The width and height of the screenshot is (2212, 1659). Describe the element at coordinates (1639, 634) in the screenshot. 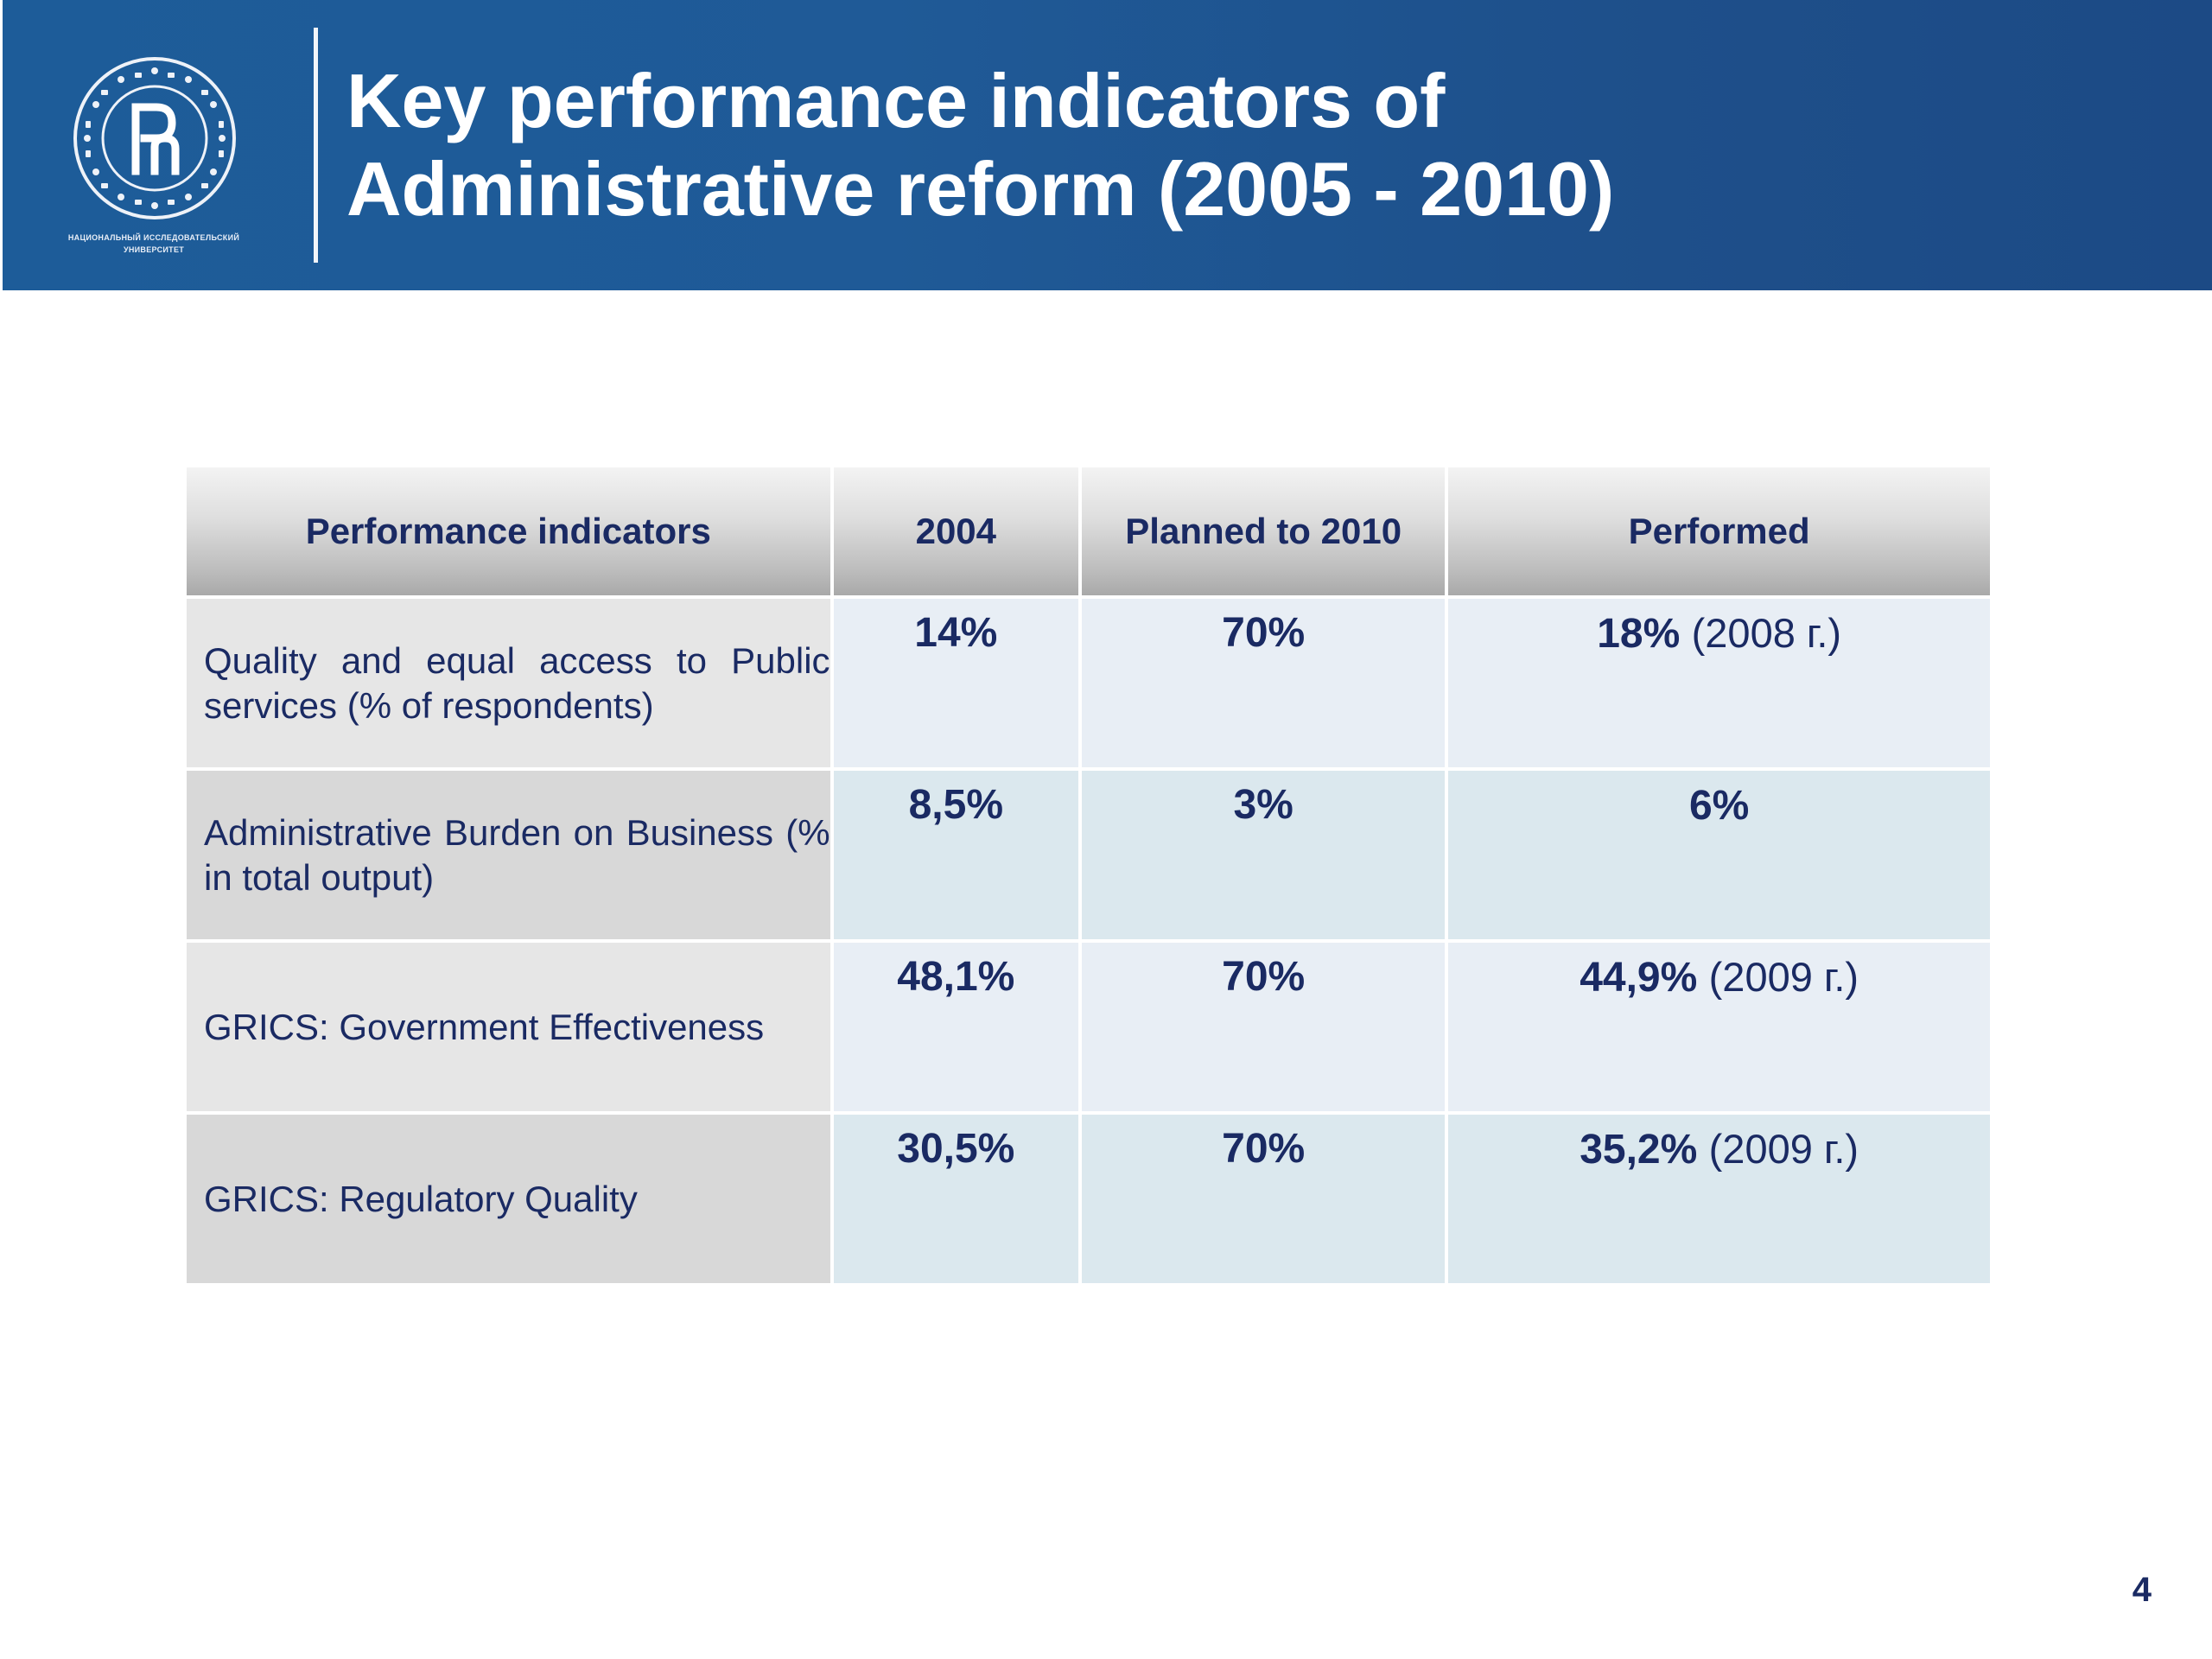

I see `performed-value: 18%` at that location.